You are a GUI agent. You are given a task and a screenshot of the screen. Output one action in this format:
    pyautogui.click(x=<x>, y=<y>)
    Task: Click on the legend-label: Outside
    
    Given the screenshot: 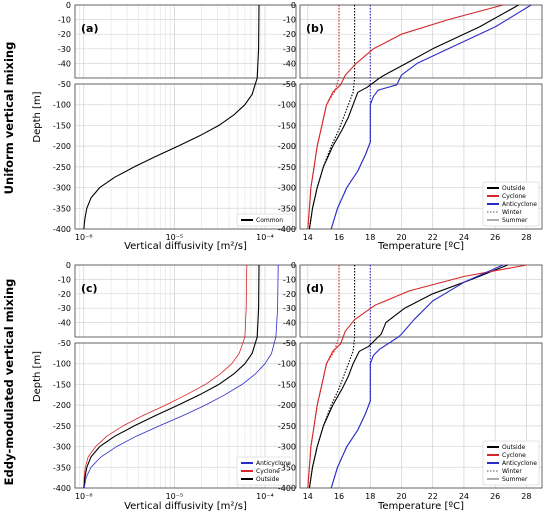 What is the action you would take?
    pyautogui.click(x=267, y=479)
    